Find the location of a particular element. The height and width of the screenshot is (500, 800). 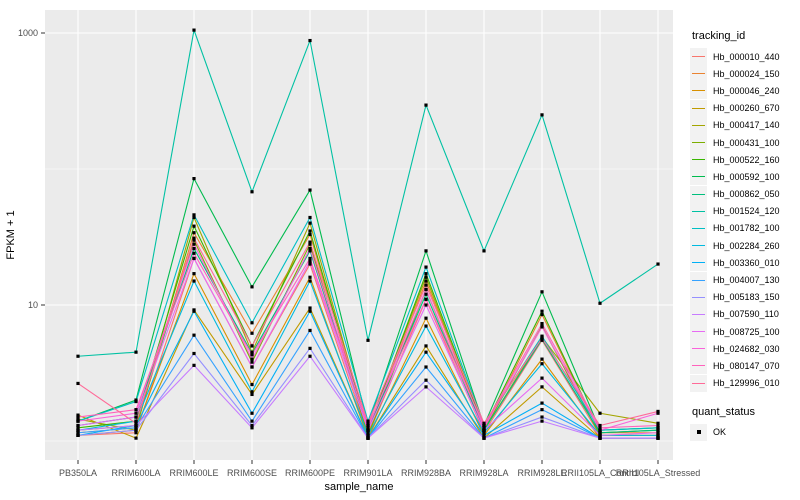

legend-label: Hb_000862_050 is located at coordinates (746, 194).